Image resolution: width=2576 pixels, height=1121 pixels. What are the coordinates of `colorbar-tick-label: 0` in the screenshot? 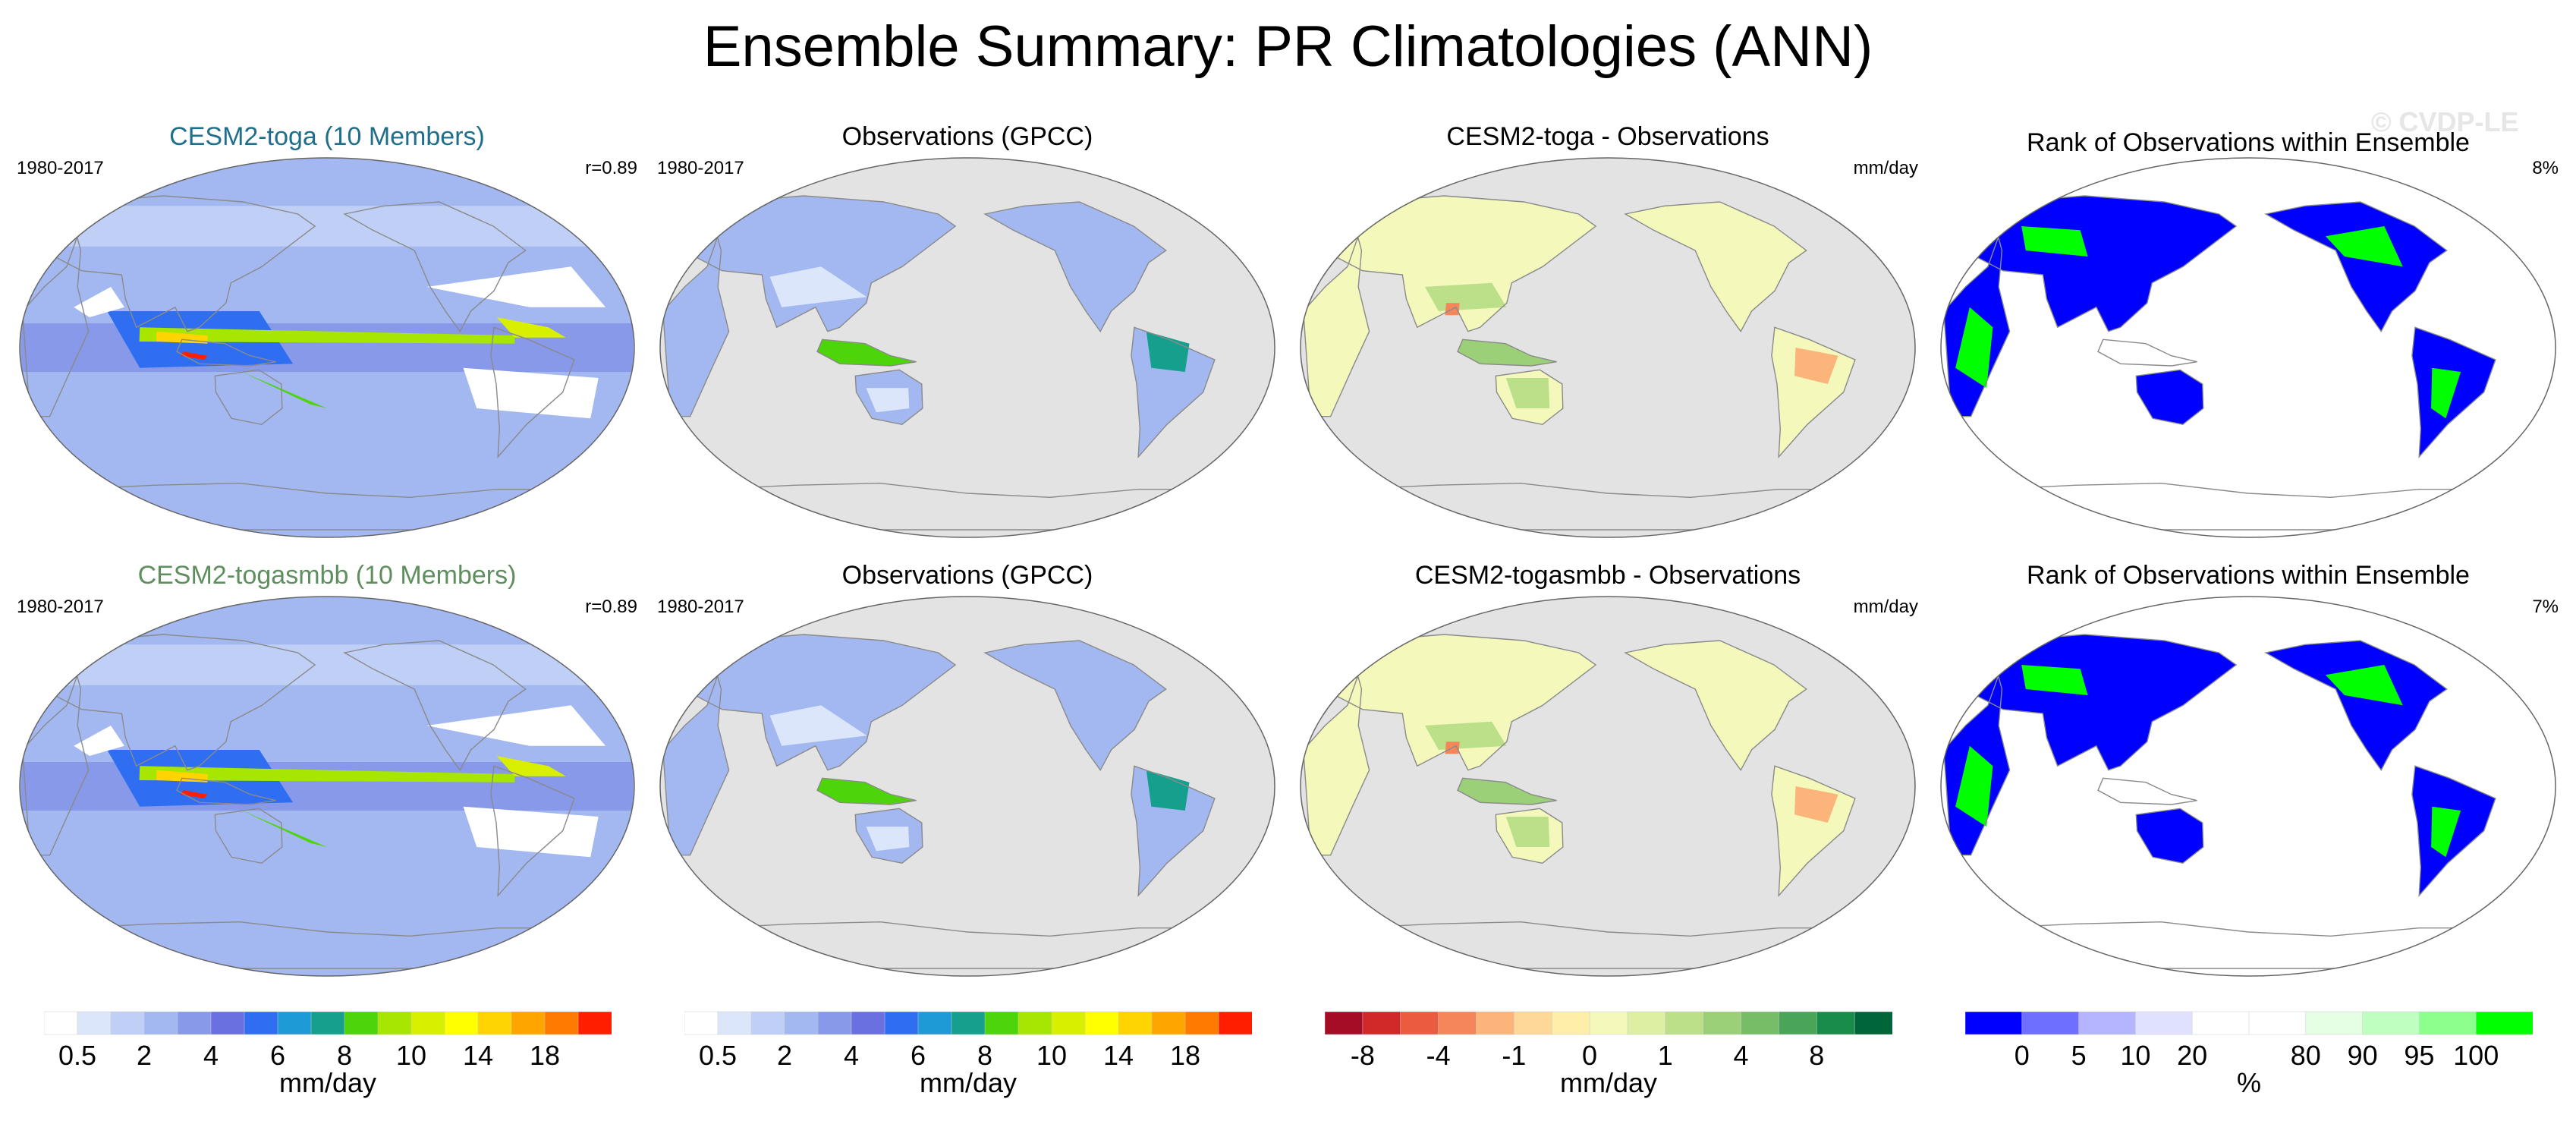 It's located at (1590, 1055).